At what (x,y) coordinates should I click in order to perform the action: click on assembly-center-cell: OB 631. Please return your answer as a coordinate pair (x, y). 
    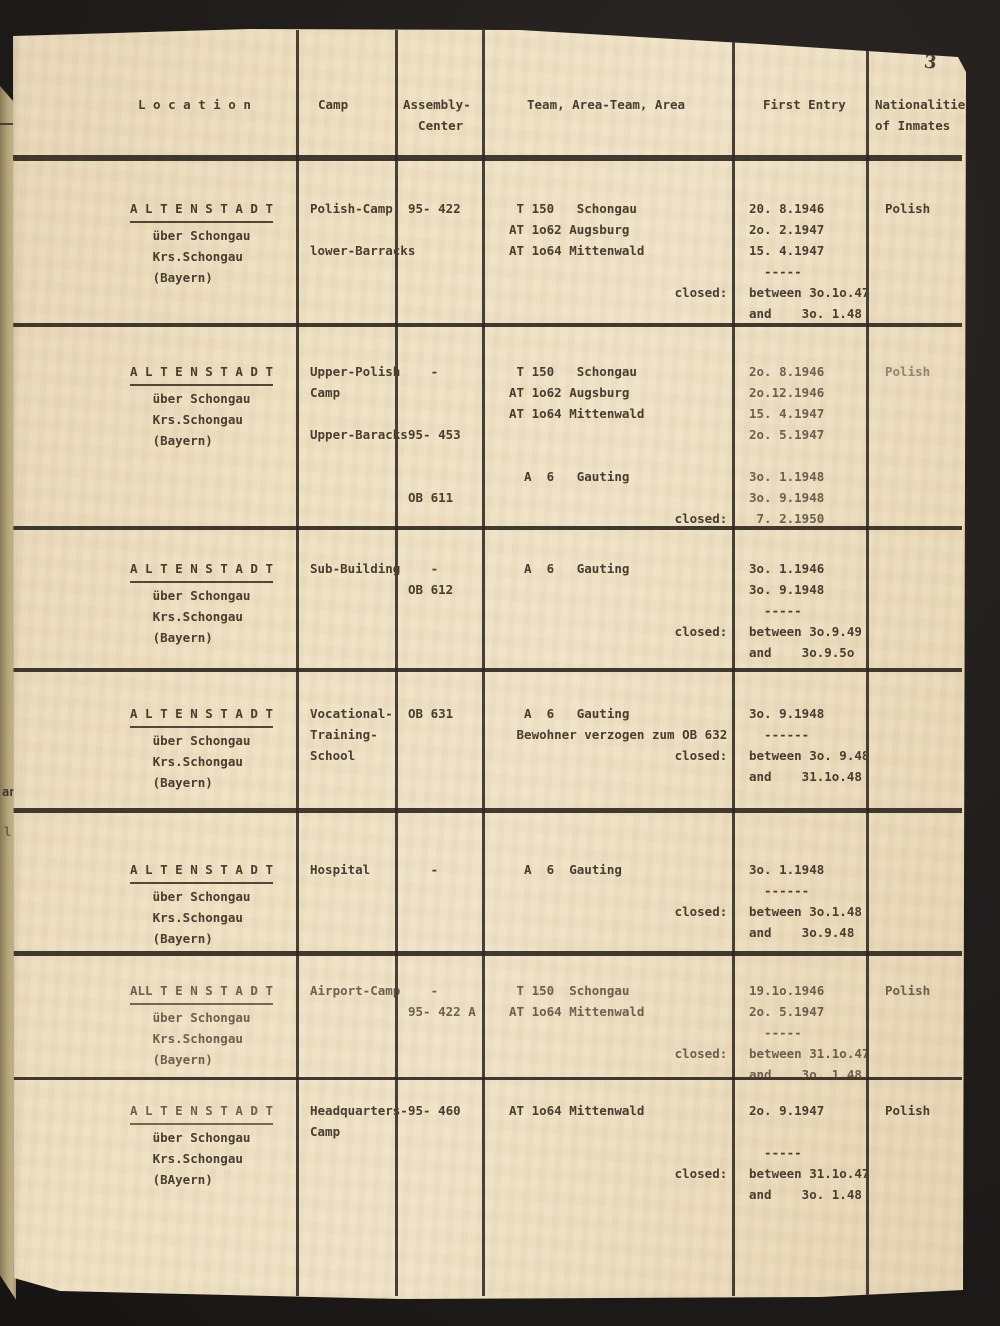
    Looking at the image, I should click on (431, 713).